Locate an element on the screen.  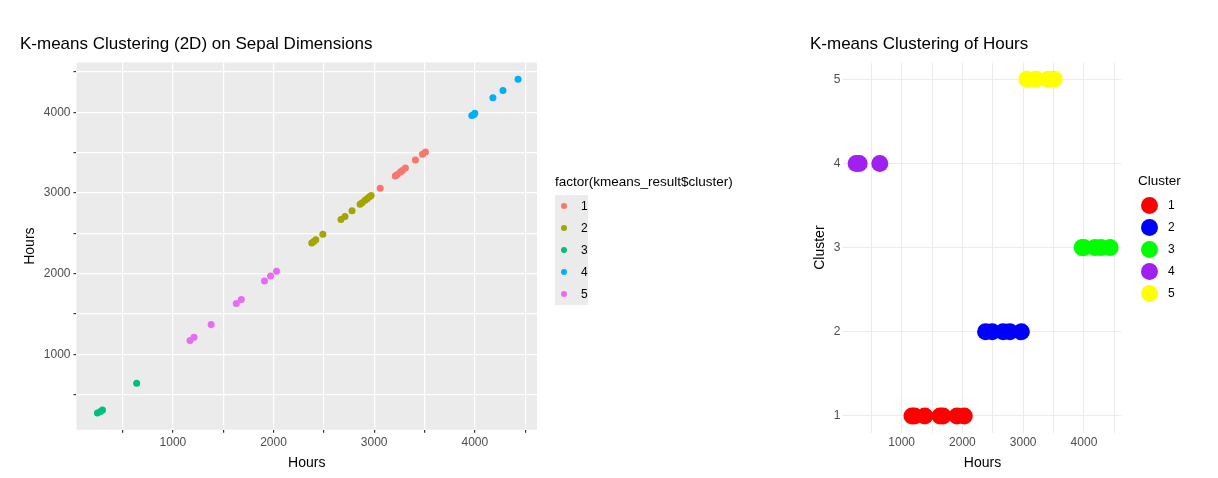
chart-title: K-means Clustering of Hours is located at coordinates (919, 43).